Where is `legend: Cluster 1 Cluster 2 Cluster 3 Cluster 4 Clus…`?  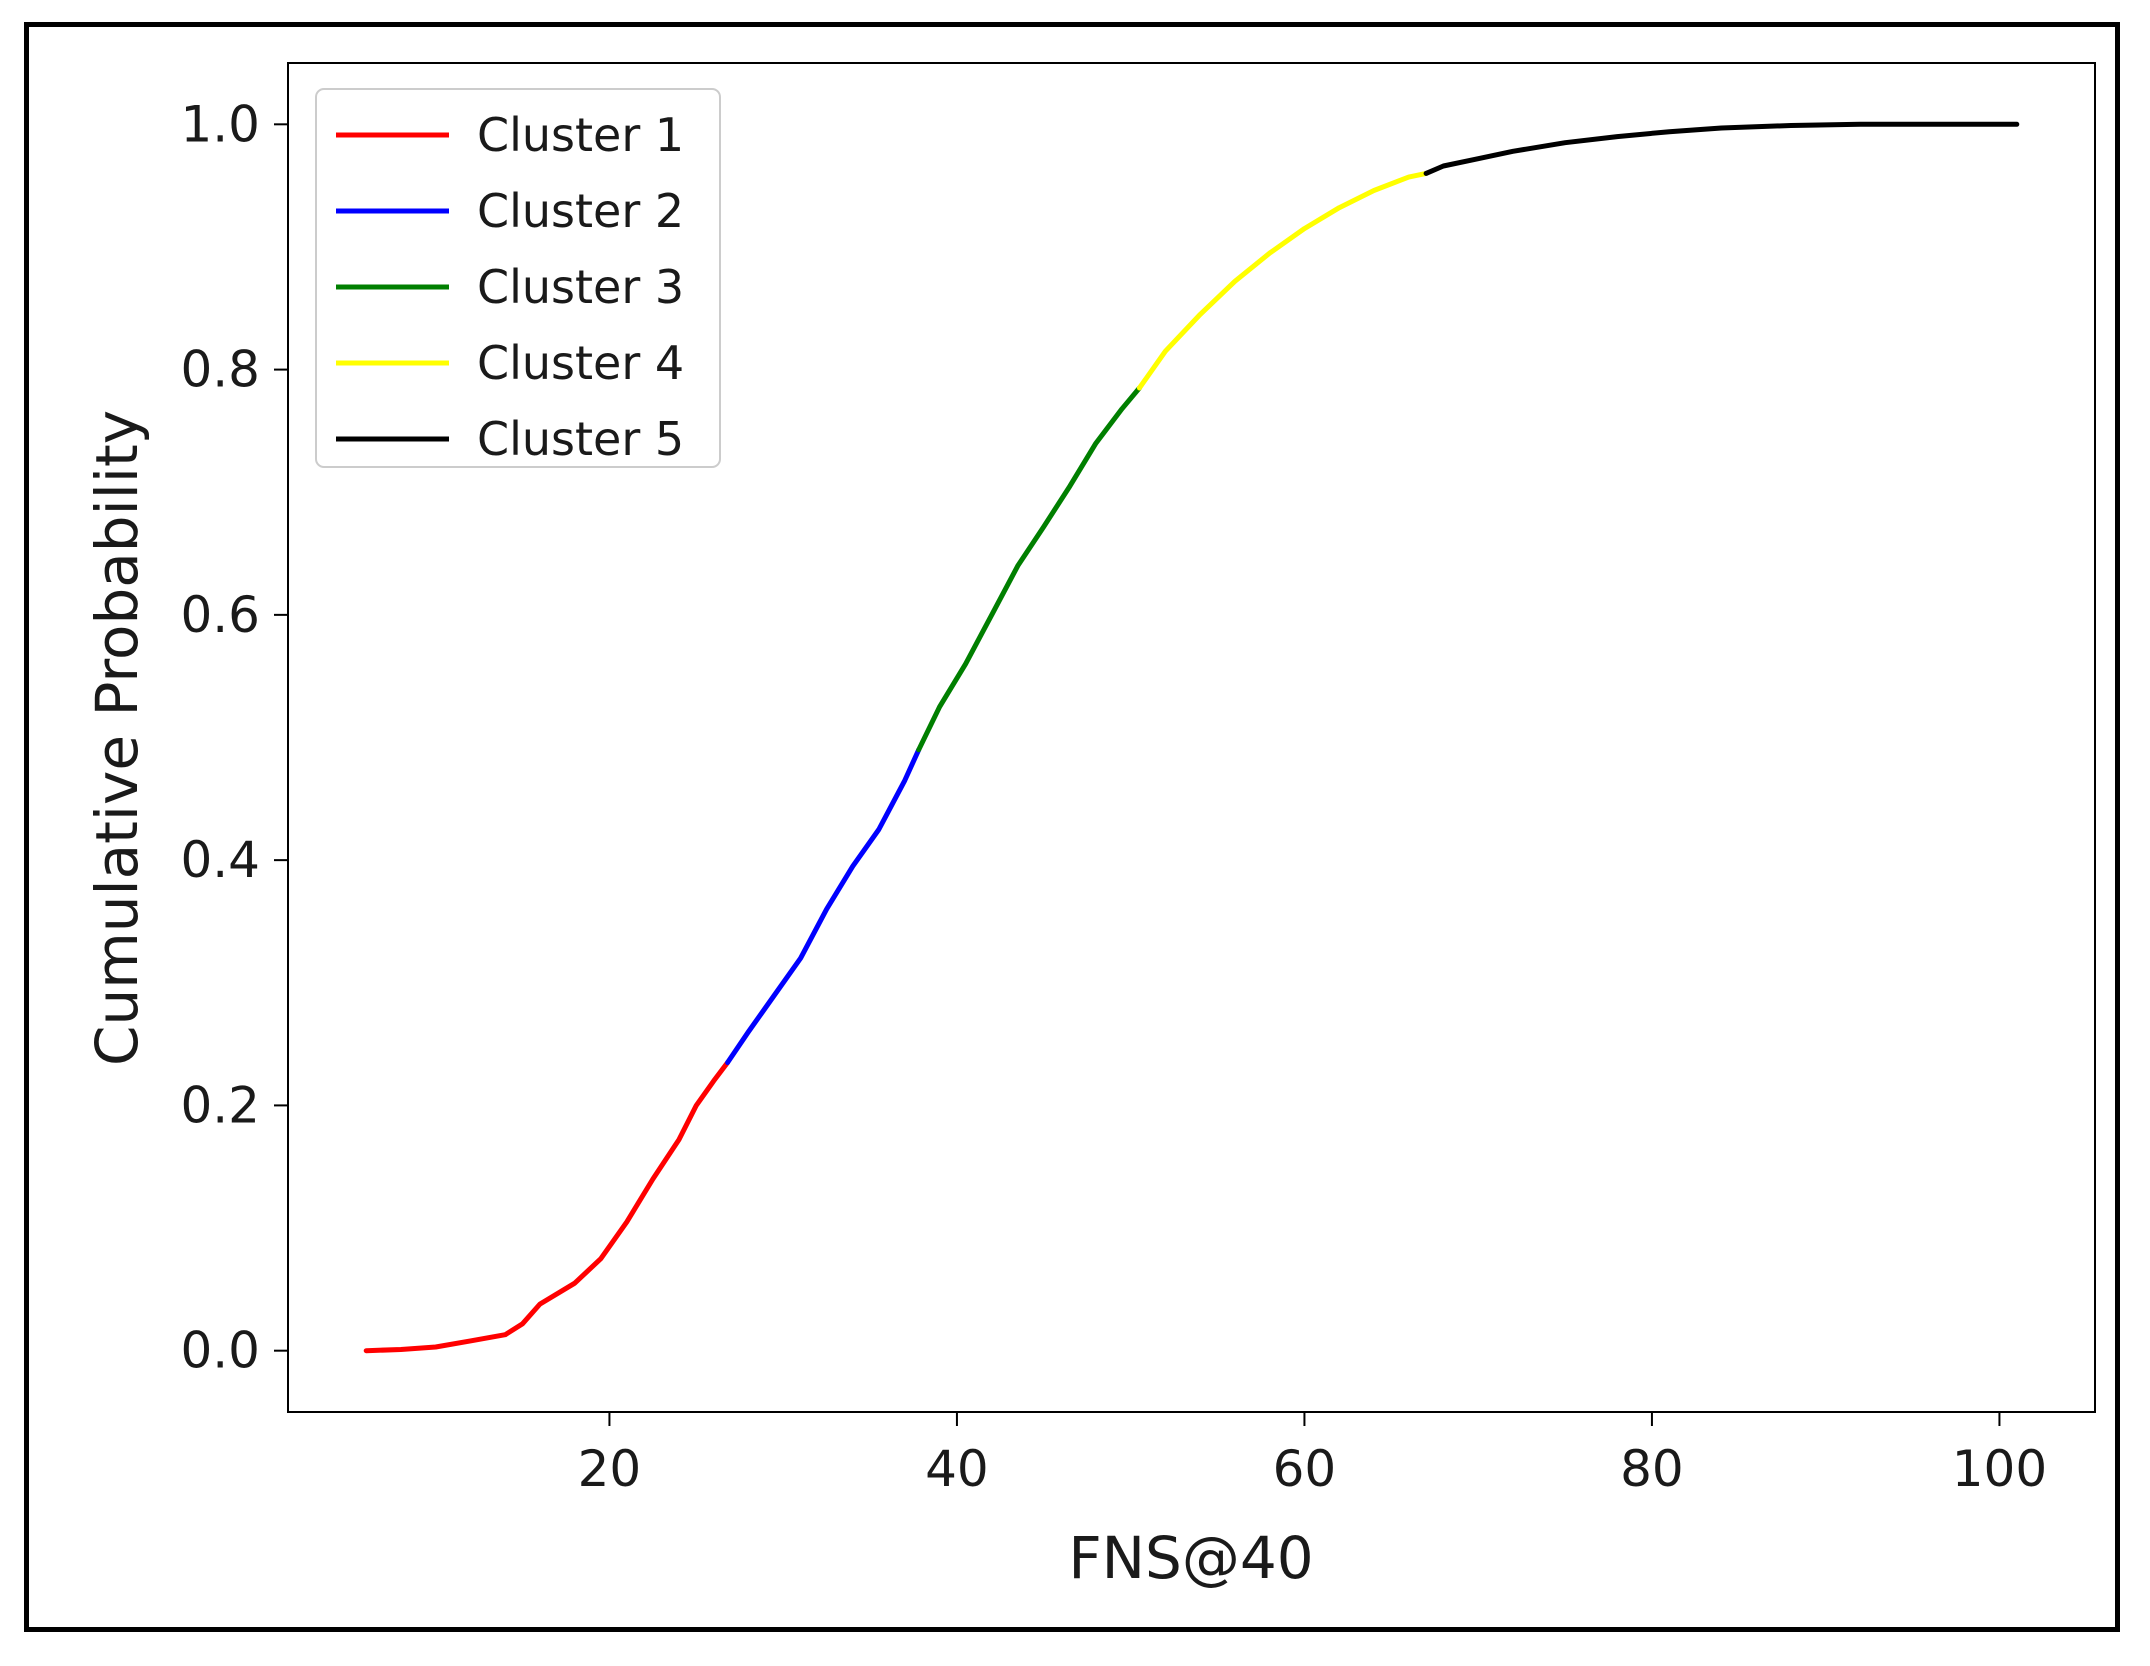
legend: Cluster 1 Cluster 2 Cluster 3 Cluster 4 Clus… is located at coordinates (518, 278).